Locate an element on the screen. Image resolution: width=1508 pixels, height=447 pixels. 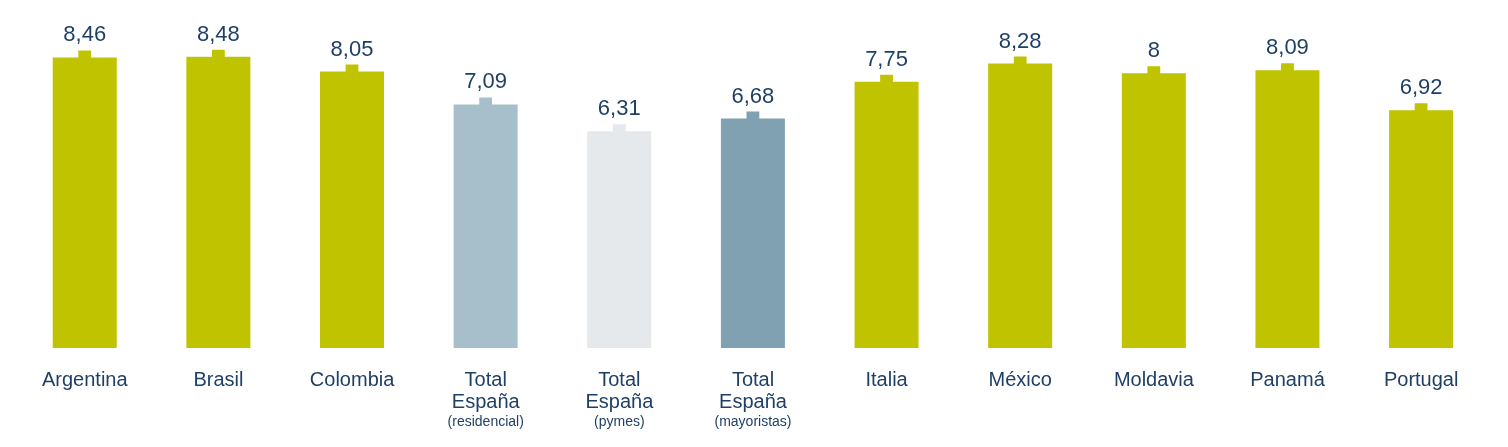
data-label: 8,09 is located at coordinates (1287, 47).